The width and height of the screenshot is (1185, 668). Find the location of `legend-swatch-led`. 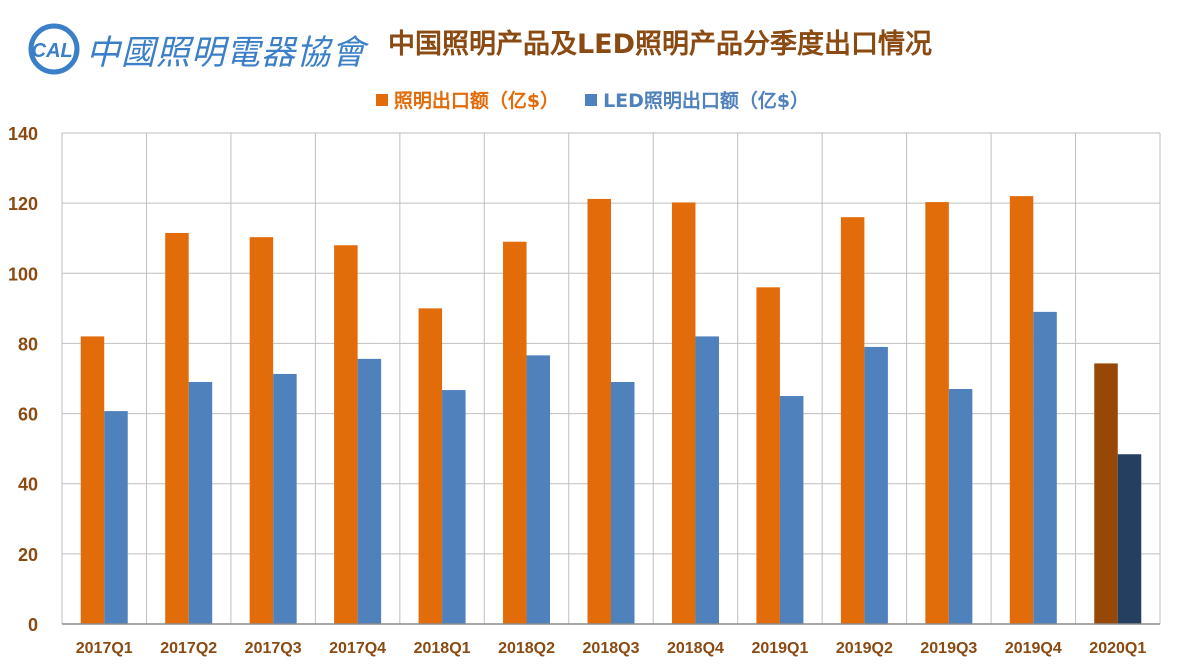

legend-swatch-led is located at coordinates (591, 99).